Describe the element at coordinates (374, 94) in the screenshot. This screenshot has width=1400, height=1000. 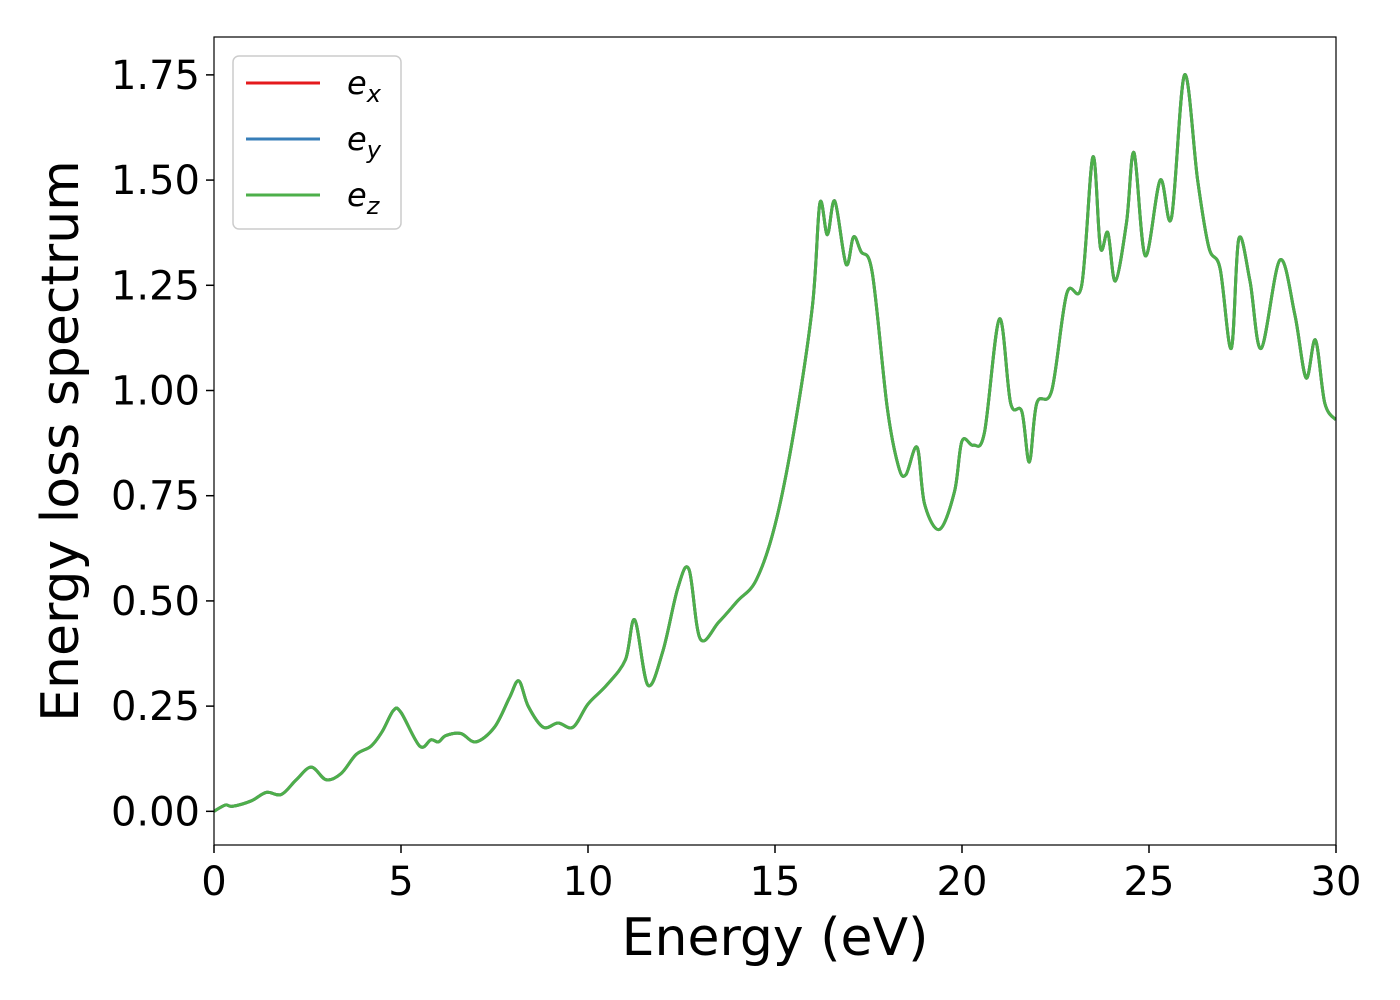
I see `legend-label-subscript: x` at that location.